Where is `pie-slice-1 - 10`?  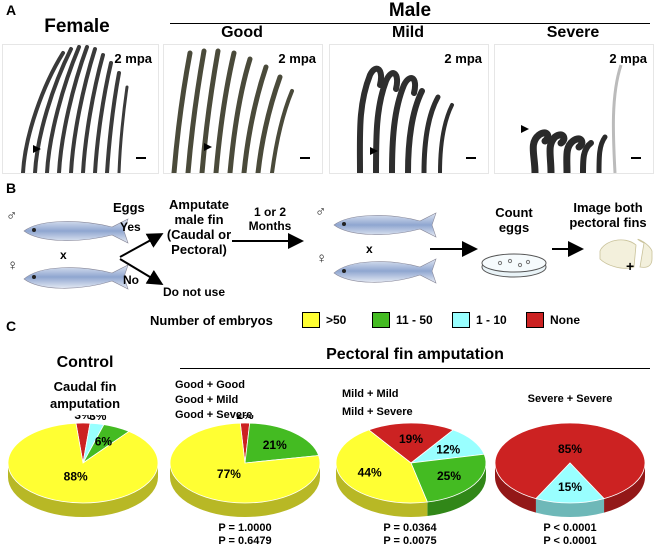 pie-slice-1 - 10 is located at coordinates (570, 483).